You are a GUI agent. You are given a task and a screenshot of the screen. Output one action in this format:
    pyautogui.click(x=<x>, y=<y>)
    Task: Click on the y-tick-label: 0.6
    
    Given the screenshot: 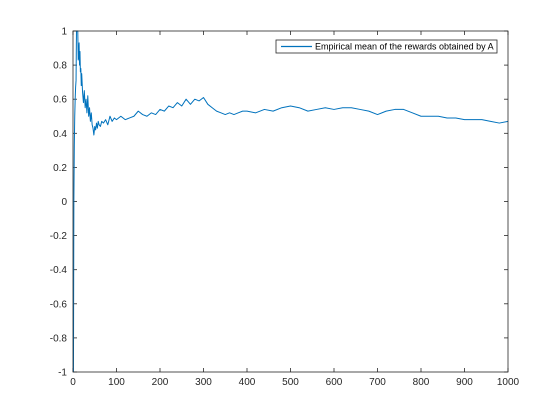 What is the action you would take?
    pyautogui.click(x=60, y=100)
    